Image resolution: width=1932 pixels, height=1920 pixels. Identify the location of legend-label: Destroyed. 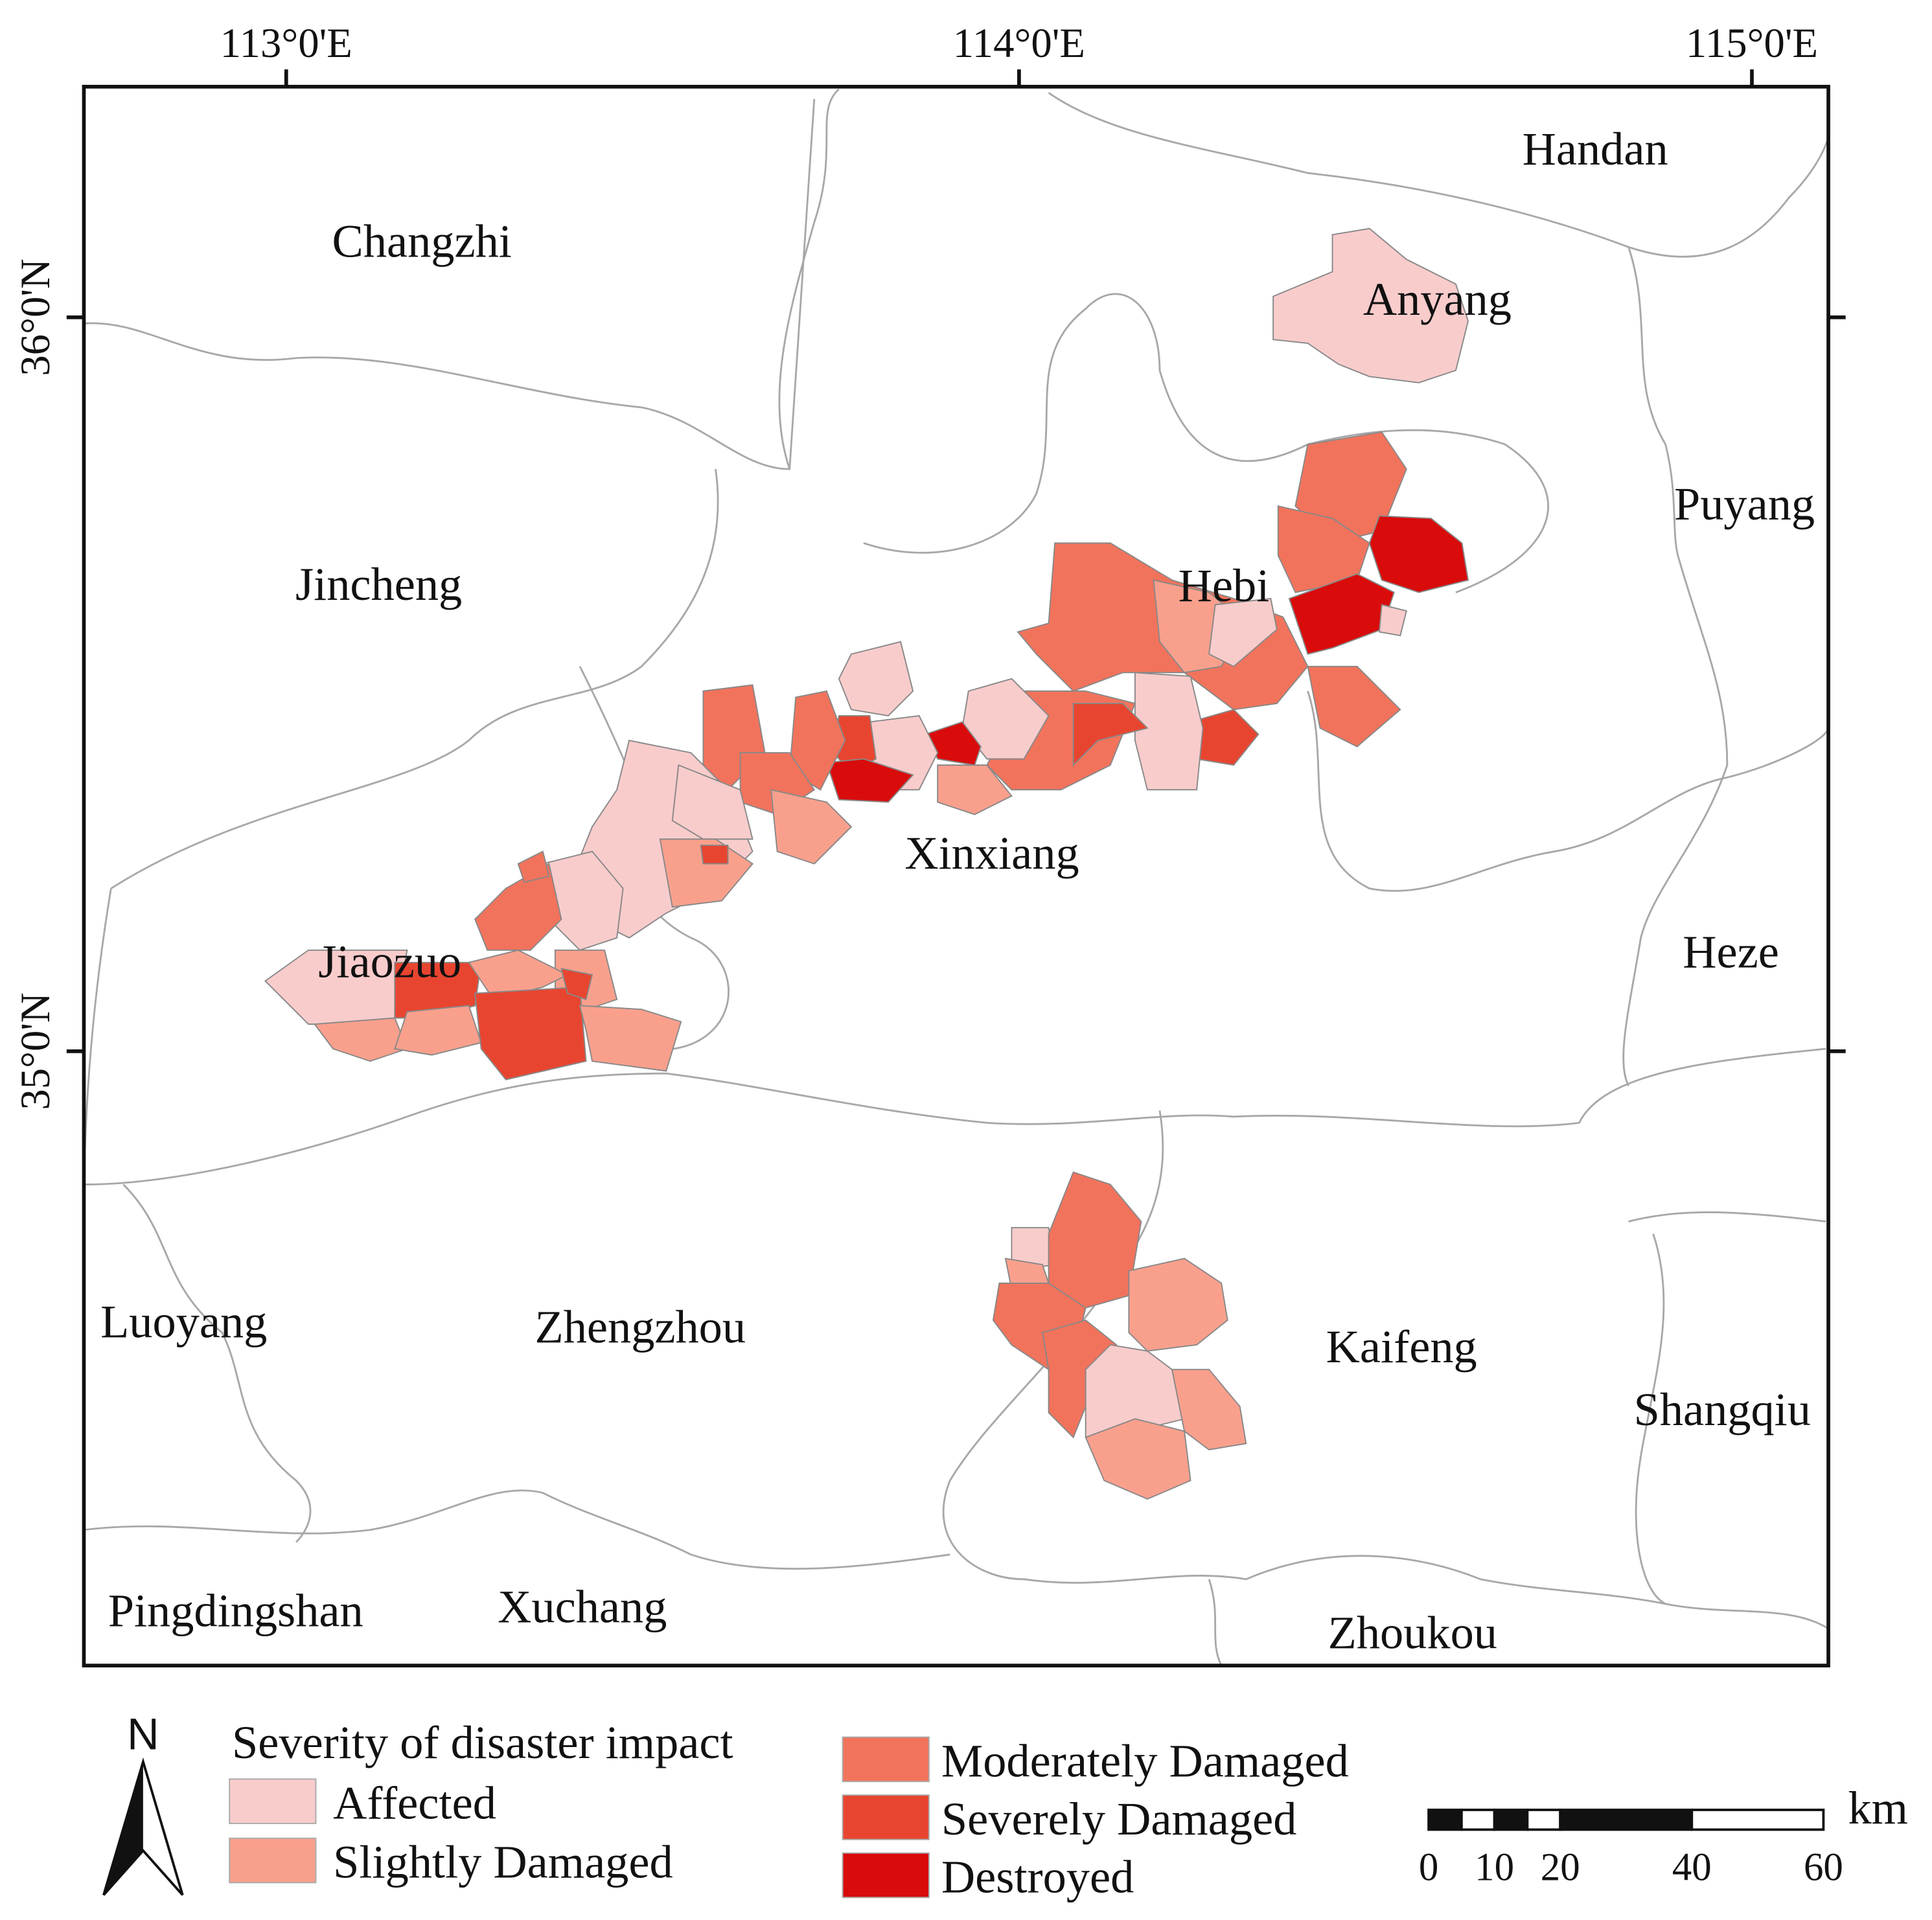
(1037, 1877).